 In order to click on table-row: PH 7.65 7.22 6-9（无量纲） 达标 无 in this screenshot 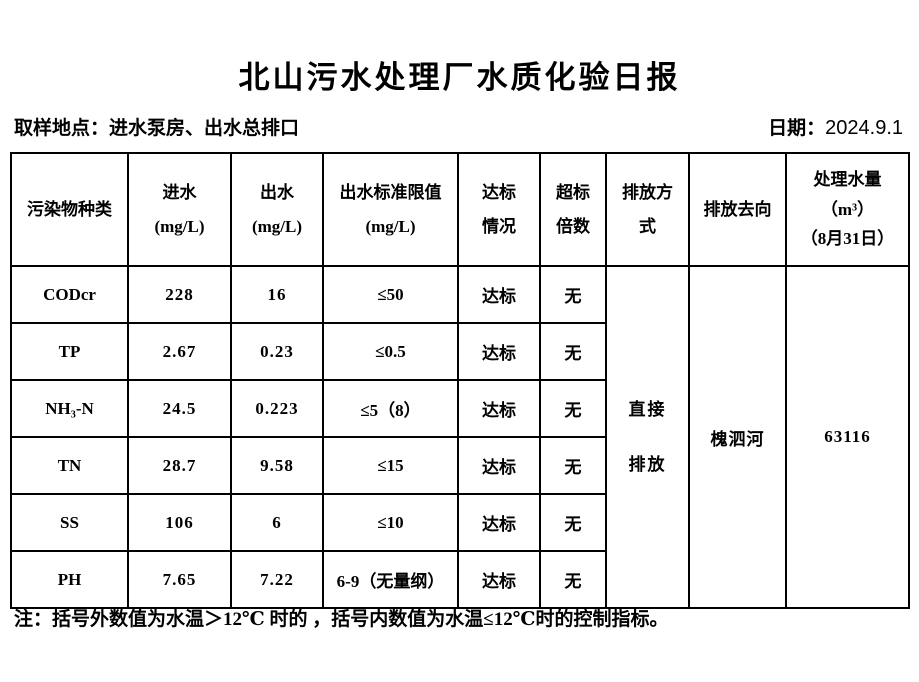, I will do `click(459, 579)`.